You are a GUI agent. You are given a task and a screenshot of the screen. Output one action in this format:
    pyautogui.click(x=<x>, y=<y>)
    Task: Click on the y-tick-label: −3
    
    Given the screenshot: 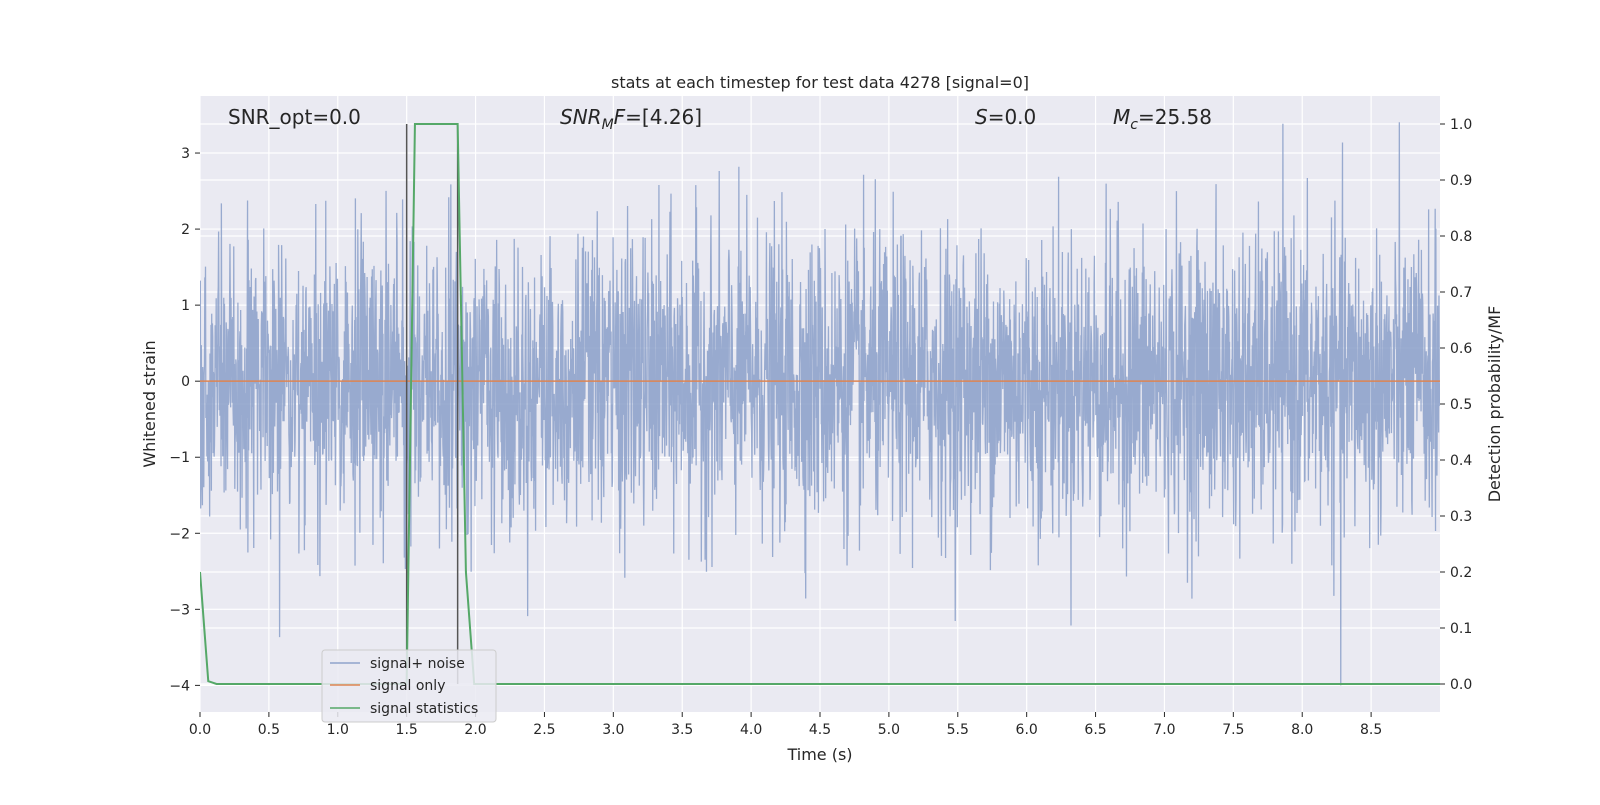 What is the action you would take?
    pyautogui.click(x=179, y=610)
    